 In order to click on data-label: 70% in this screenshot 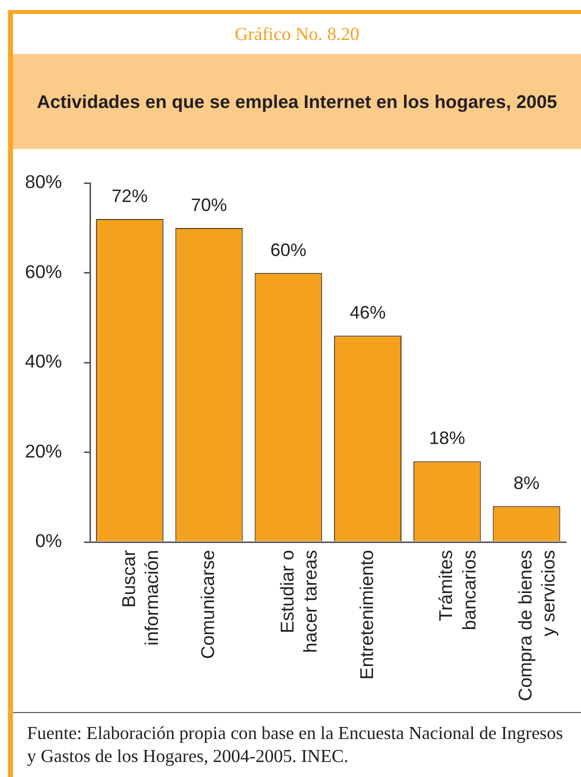, I will do `click(209, 204)`.